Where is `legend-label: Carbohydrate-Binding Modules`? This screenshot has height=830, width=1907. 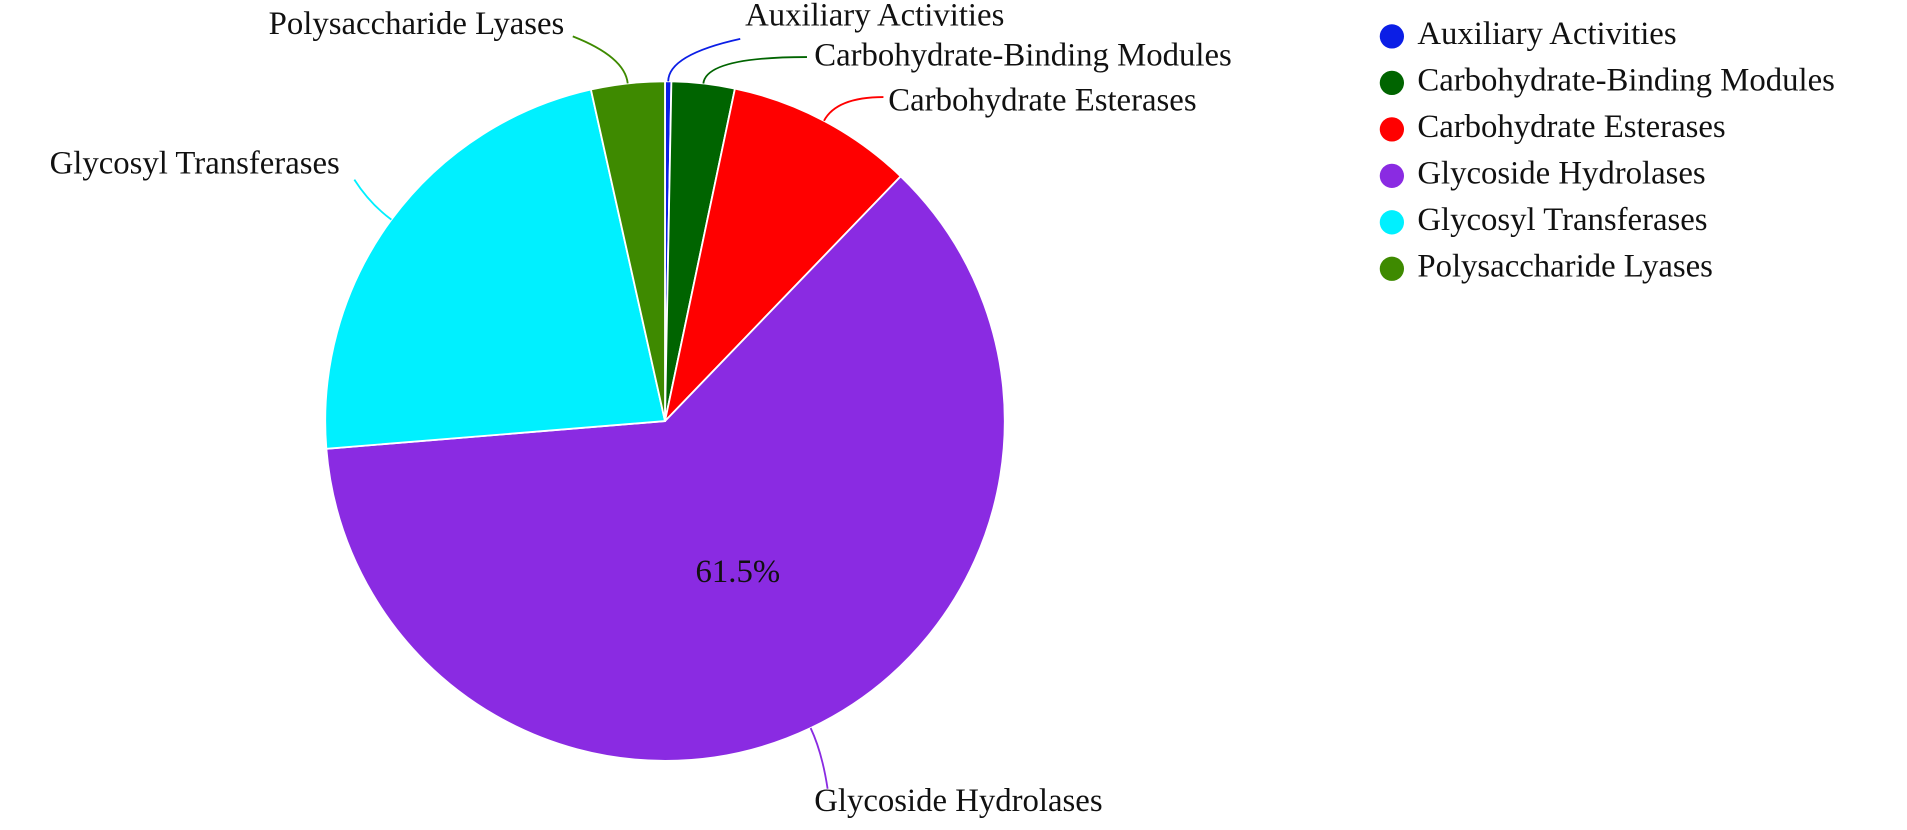 legend-label: Carbohydrate-Binding Modules is located at coordinates (1626, 80).